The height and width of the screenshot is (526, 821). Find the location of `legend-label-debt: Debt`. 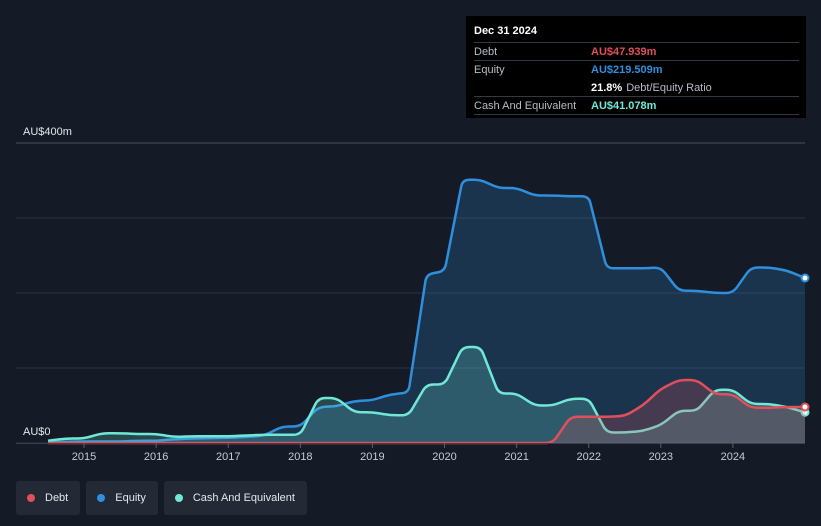

legend-label-debt: Debt is located at coordinates (57, 498).